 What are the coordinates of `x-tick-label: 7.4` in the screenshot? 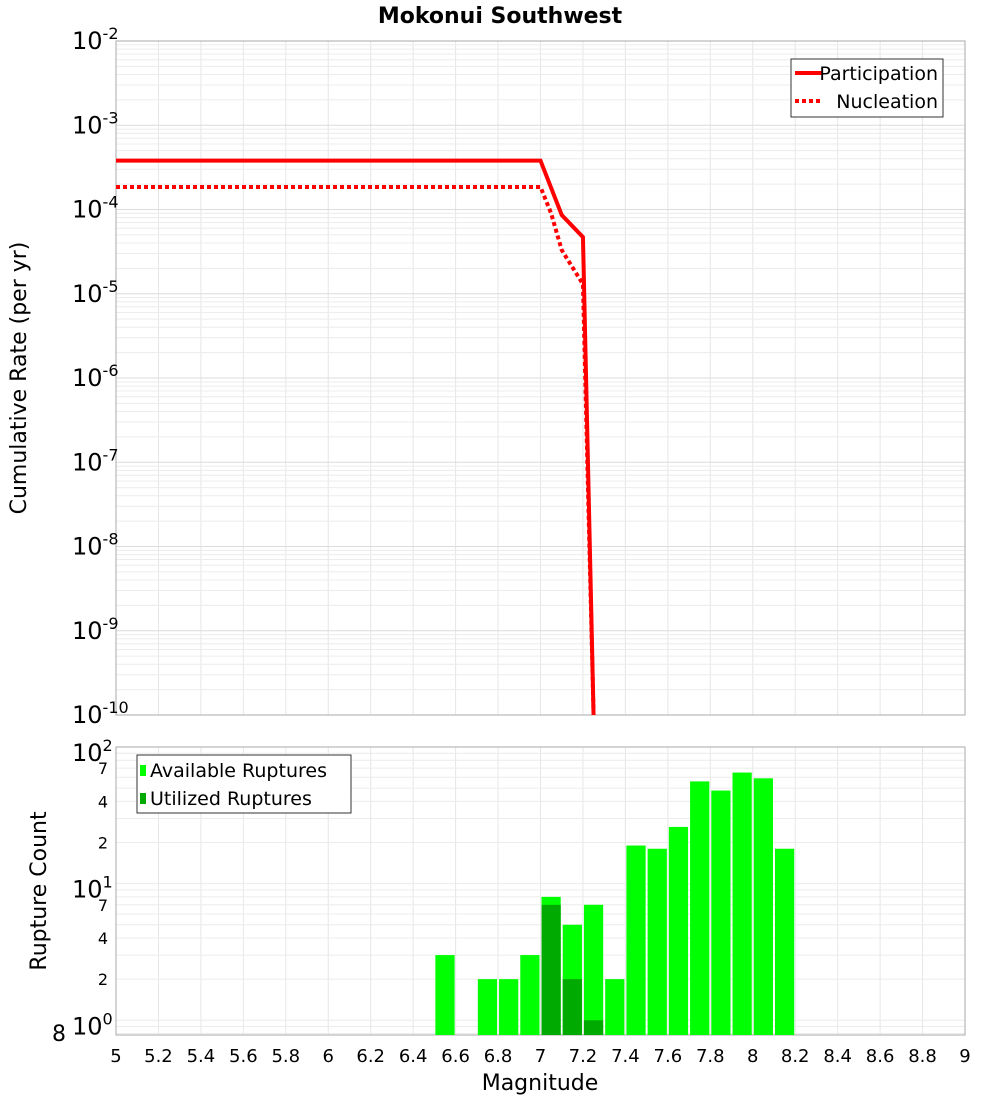 It's located at (625, 1056).